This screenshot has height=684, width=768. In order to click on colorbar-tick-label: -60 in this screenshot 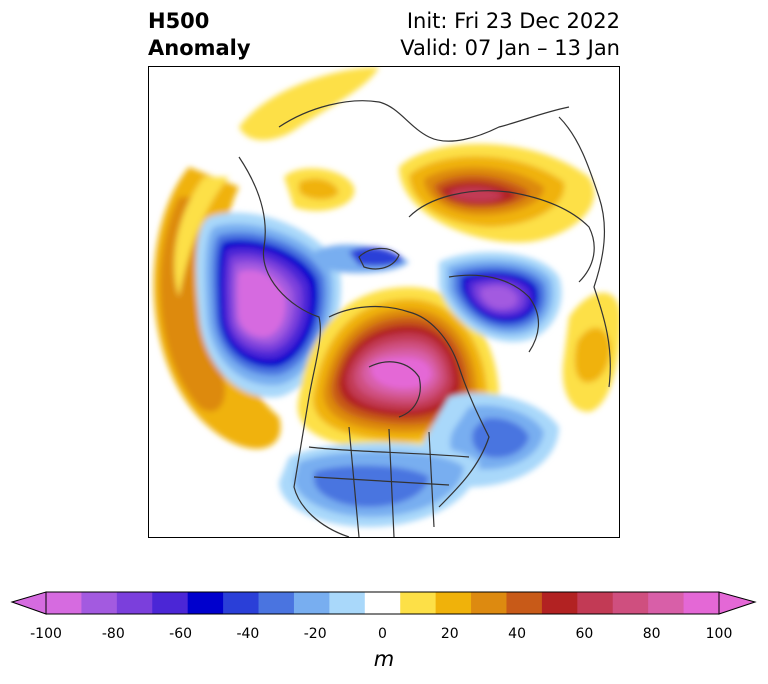, I will do `click(181, 634)`.